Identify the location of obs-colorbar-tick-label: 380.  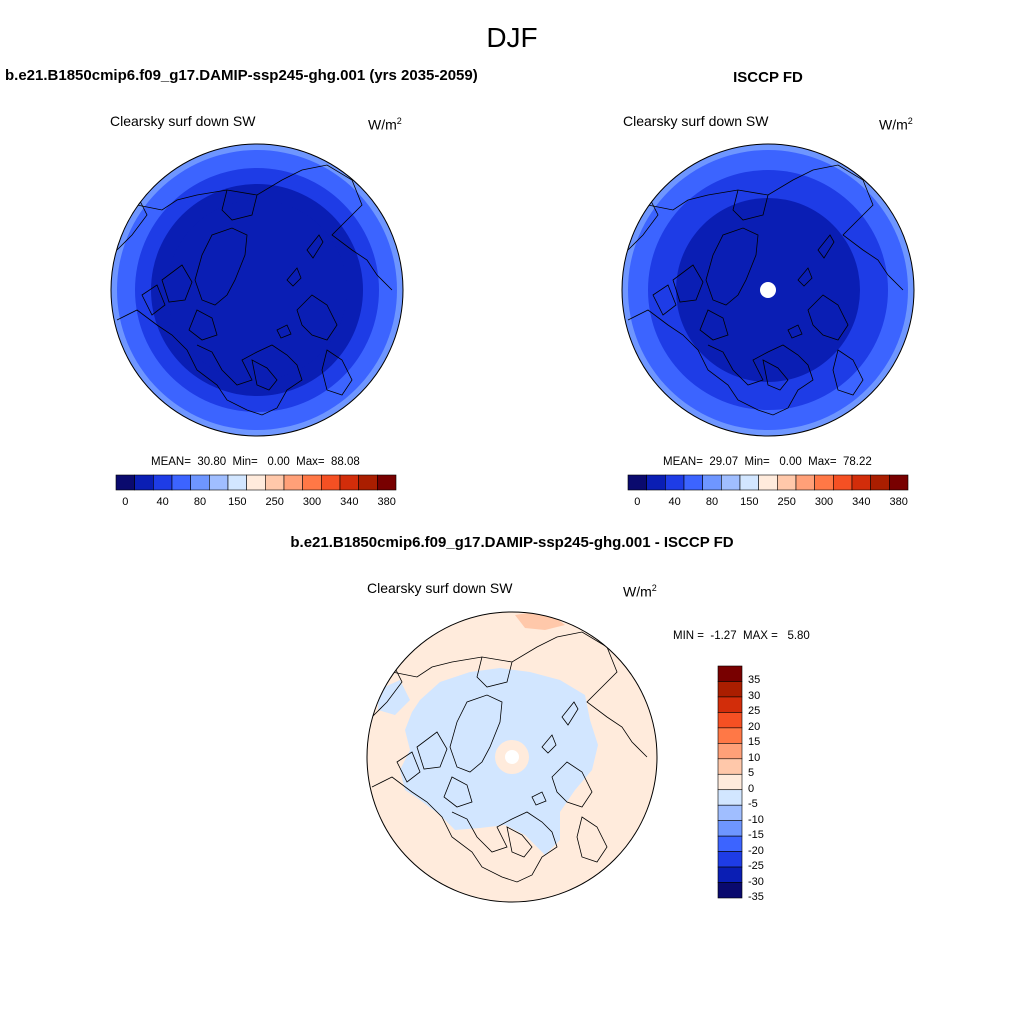
(898, 502).